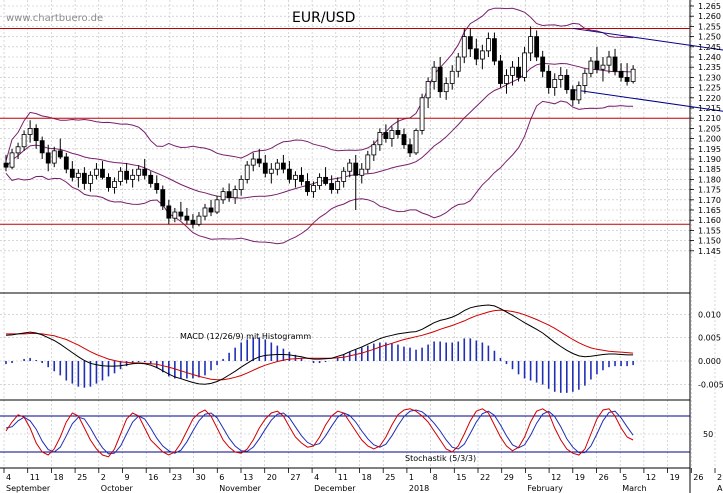  Describe the element at coordinates (319, 344) in the screenshot. I see `macd-line` at that location.